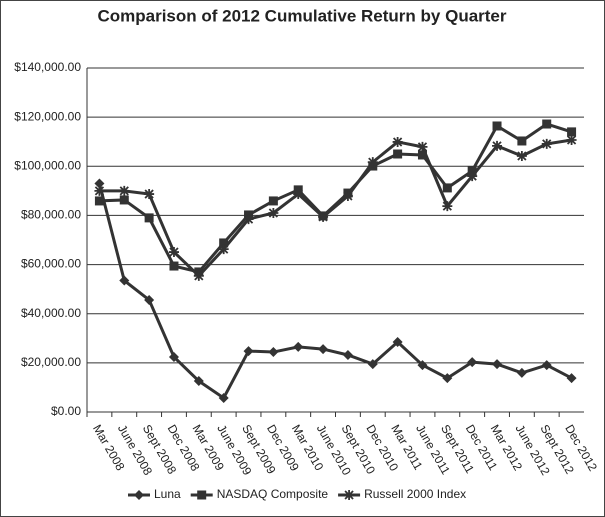  I want to click on legend-label: NASDAQ Composite, so click(273, 494).